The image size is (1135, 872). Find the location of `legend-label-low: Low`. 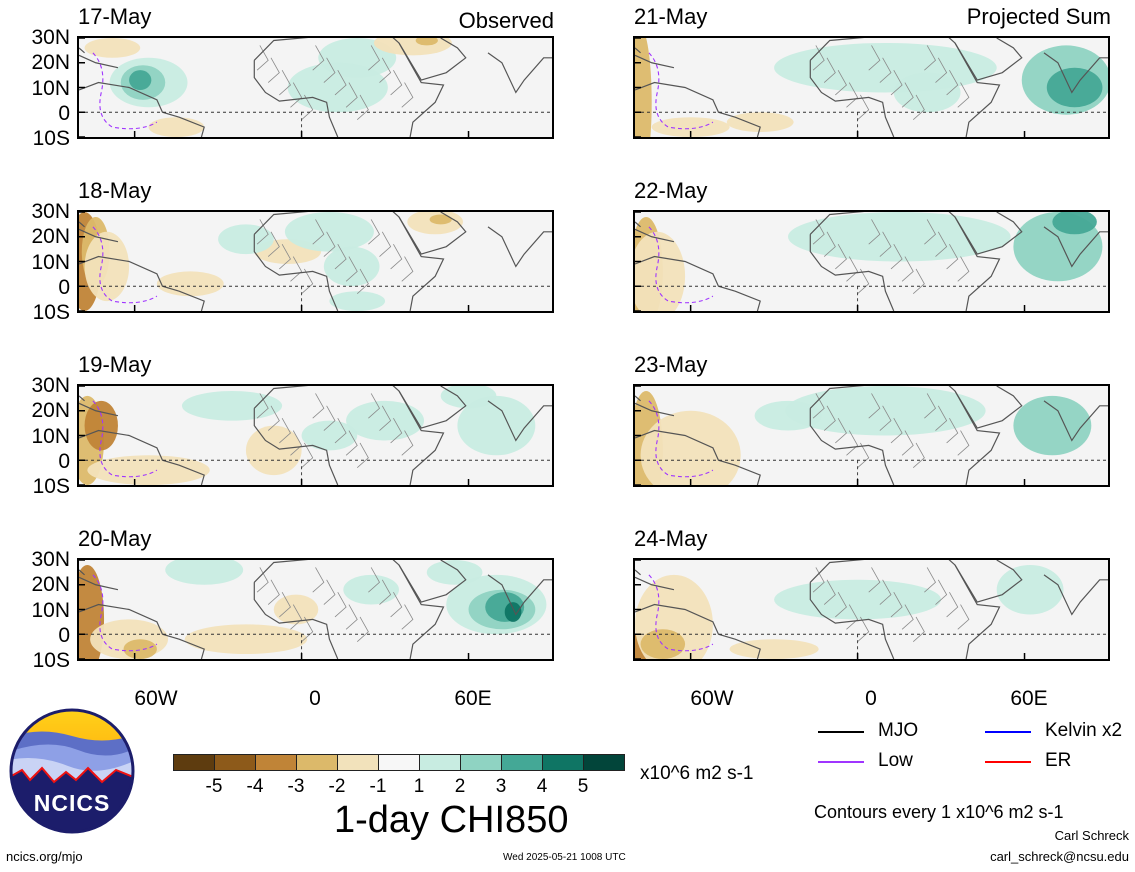

legend-label-low: Low is located at coordinates (895, 760).